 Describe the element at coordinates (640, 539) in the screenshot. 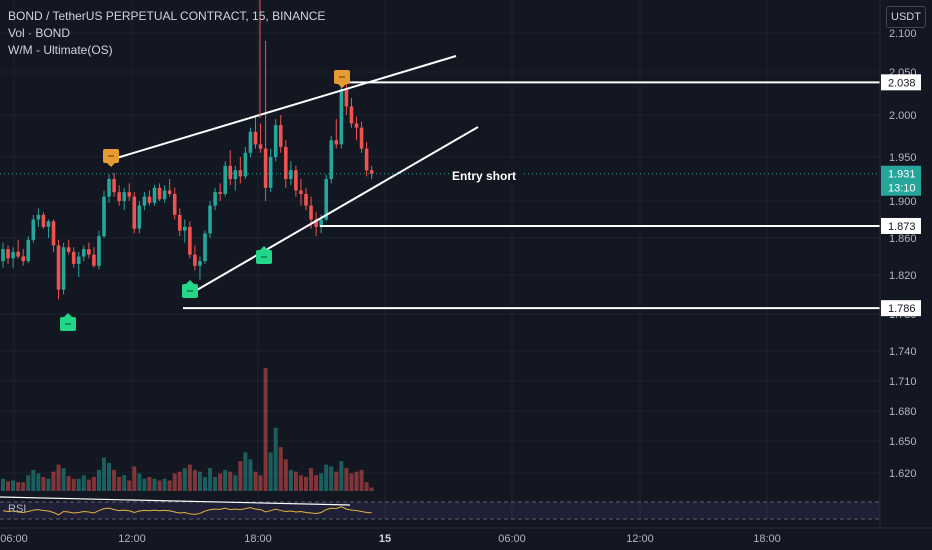

I see `time-tick-label: 12:00` at that location.